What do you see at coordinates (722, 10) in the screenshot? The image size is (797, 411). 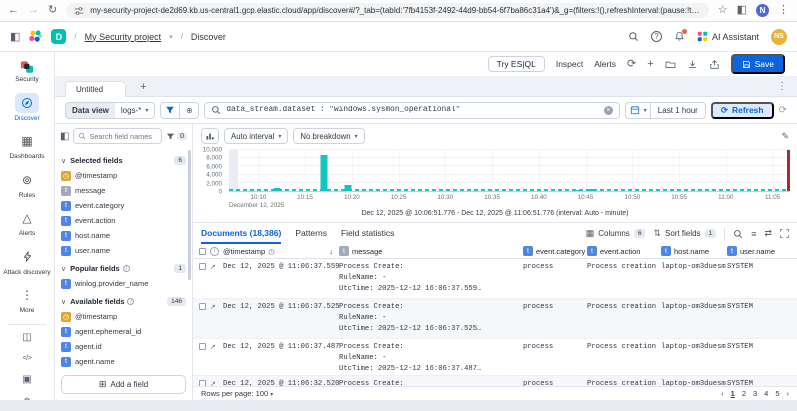 I see `bookmark-star-icon: ☆` at bounding box center [722, 10].